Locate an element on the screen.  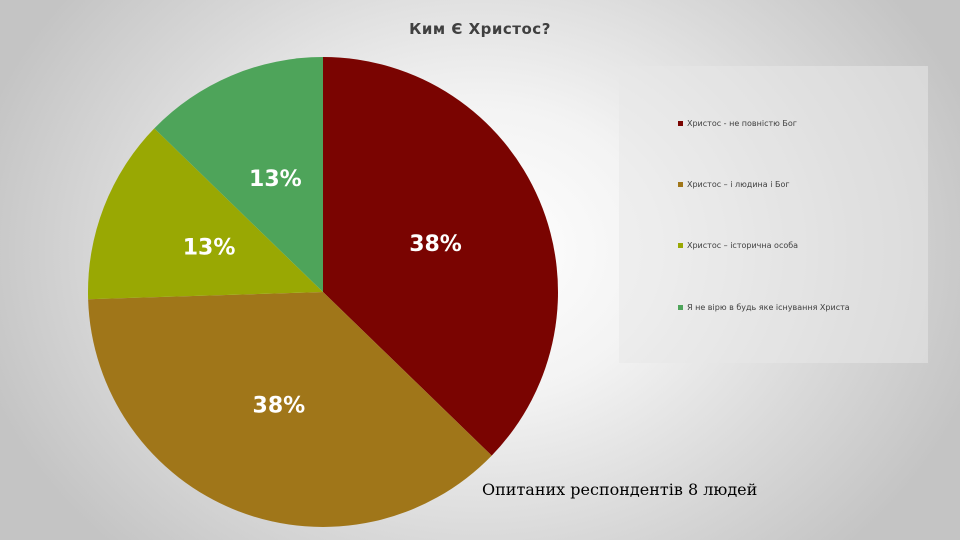
legend-entry-3: Христос – історична особа is located at coordinates (738, 245).